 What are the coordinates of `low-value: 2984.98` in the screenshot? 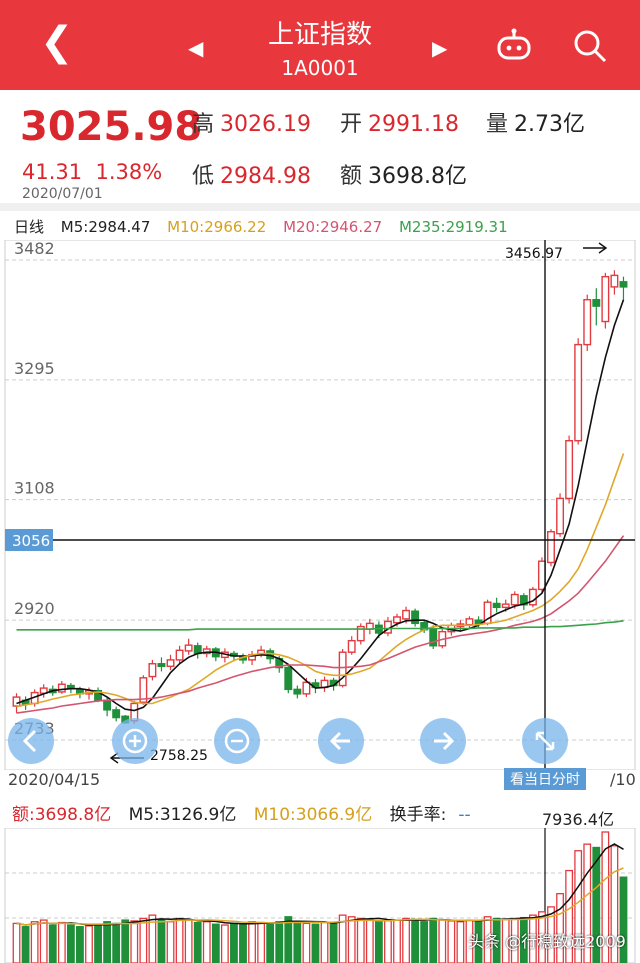 It's located at (265, 176).